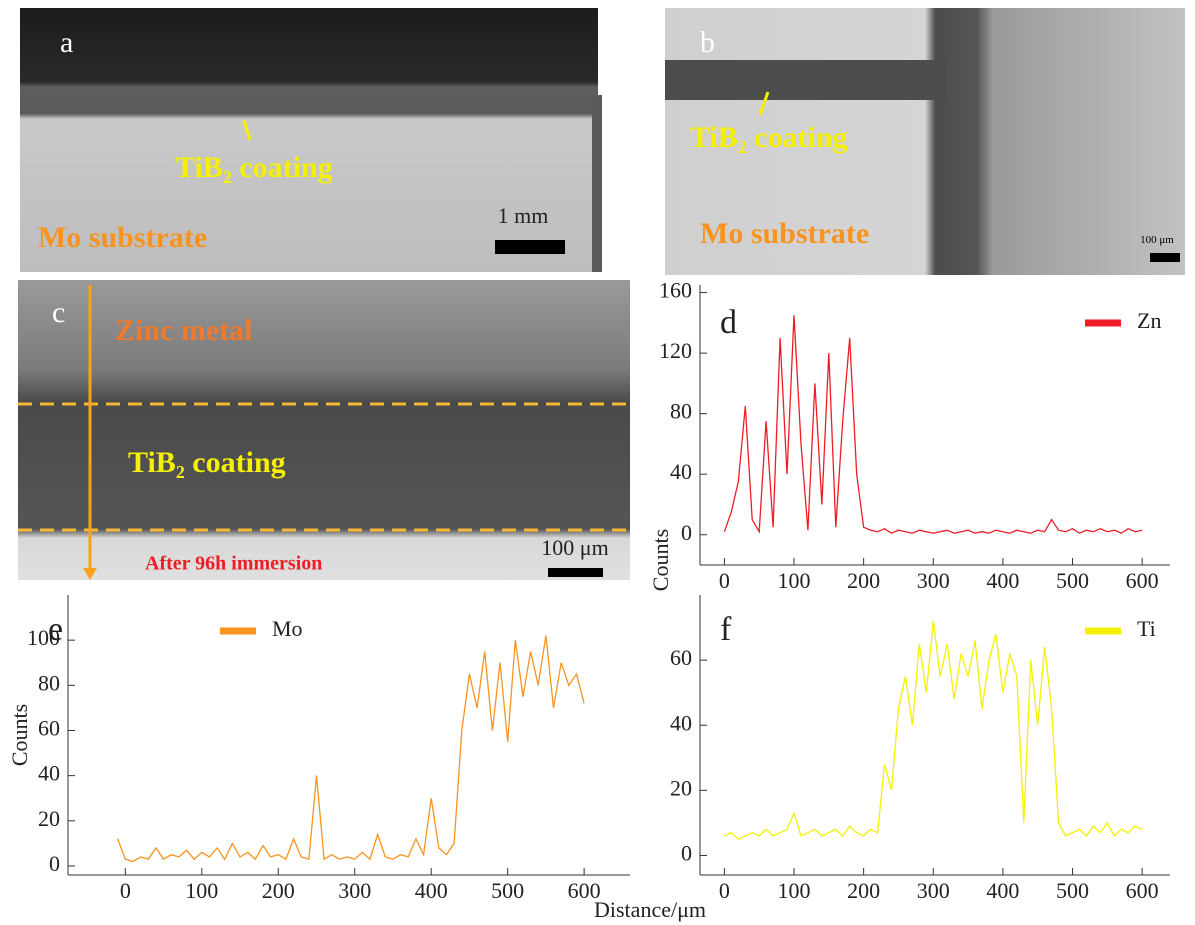  I want to click on micrograph-a: a TiB₂ coating Mo substrate 1 mm, so click(311, 140).